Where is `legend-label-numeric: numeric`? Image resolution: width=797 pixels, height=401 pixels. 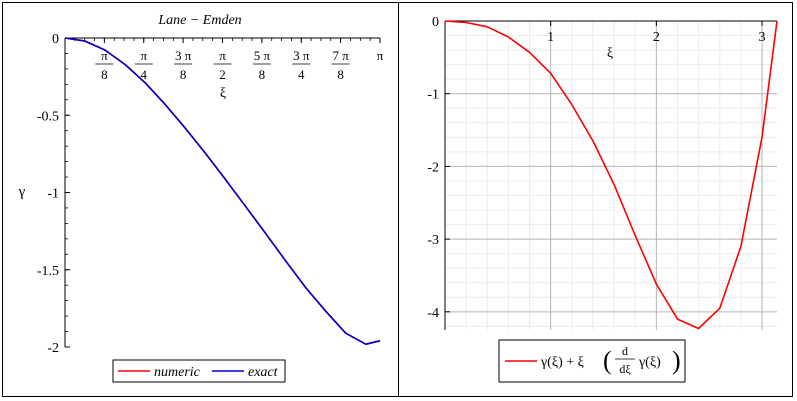 legend-label-numeric: numeric is located at coordinates (177, 372).